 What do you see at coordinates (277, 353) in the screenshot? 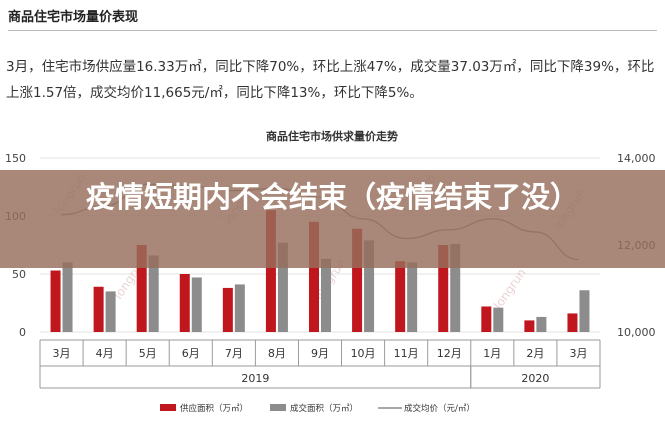
I see `x-category-label: 8月` at bounding box center [277, 353].